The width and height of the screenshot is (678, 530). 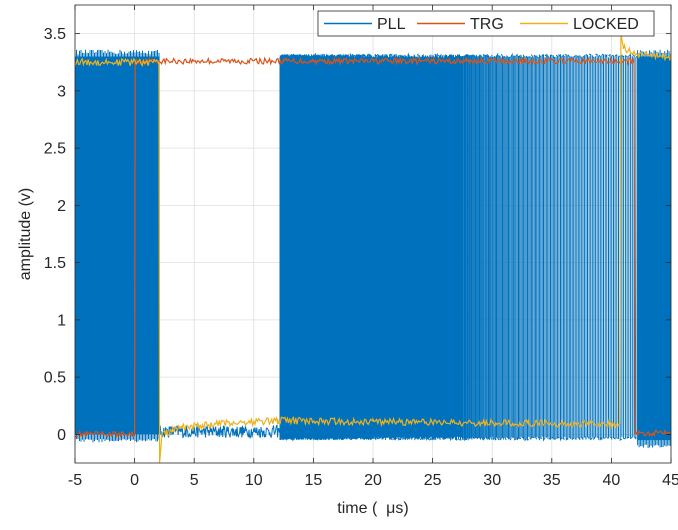 I want to click on x-tick-label: 35, so click(x=552, y=480).